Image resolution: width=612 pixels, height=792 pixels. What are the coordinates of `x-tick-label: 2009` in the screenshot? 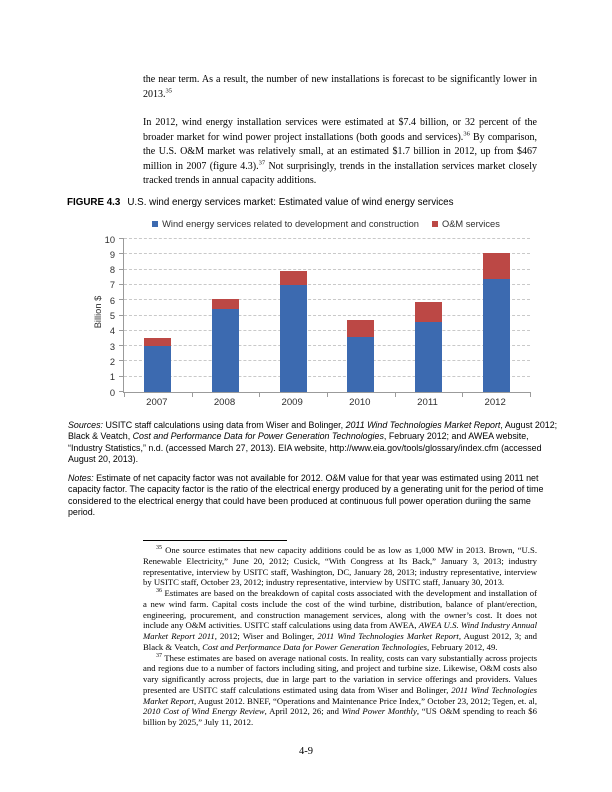 It's located at (292, 402).